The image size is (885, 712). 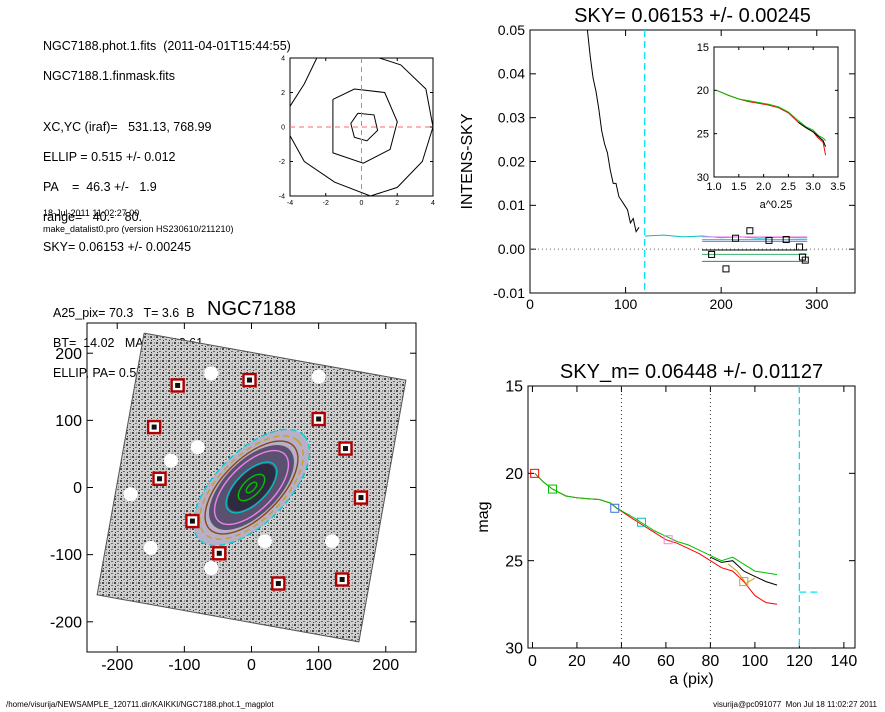 I want to click on inset-xtick-label: 3.5, so click(x=837, y=187).